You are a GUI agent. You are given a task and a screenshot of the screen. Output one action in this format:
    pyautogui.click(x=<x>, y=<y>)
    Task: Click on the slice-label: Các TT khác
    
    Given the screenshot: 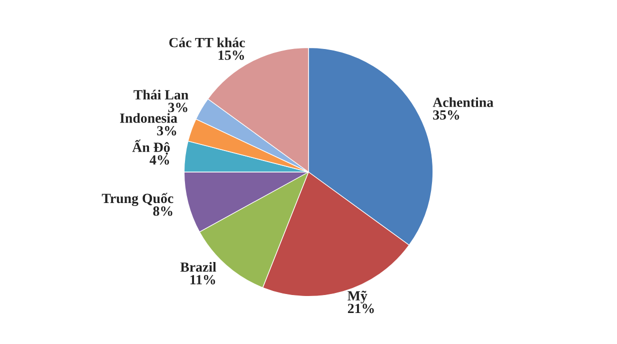 What is the action you would take?
    pyautogui.click(x=207, y=42)
    